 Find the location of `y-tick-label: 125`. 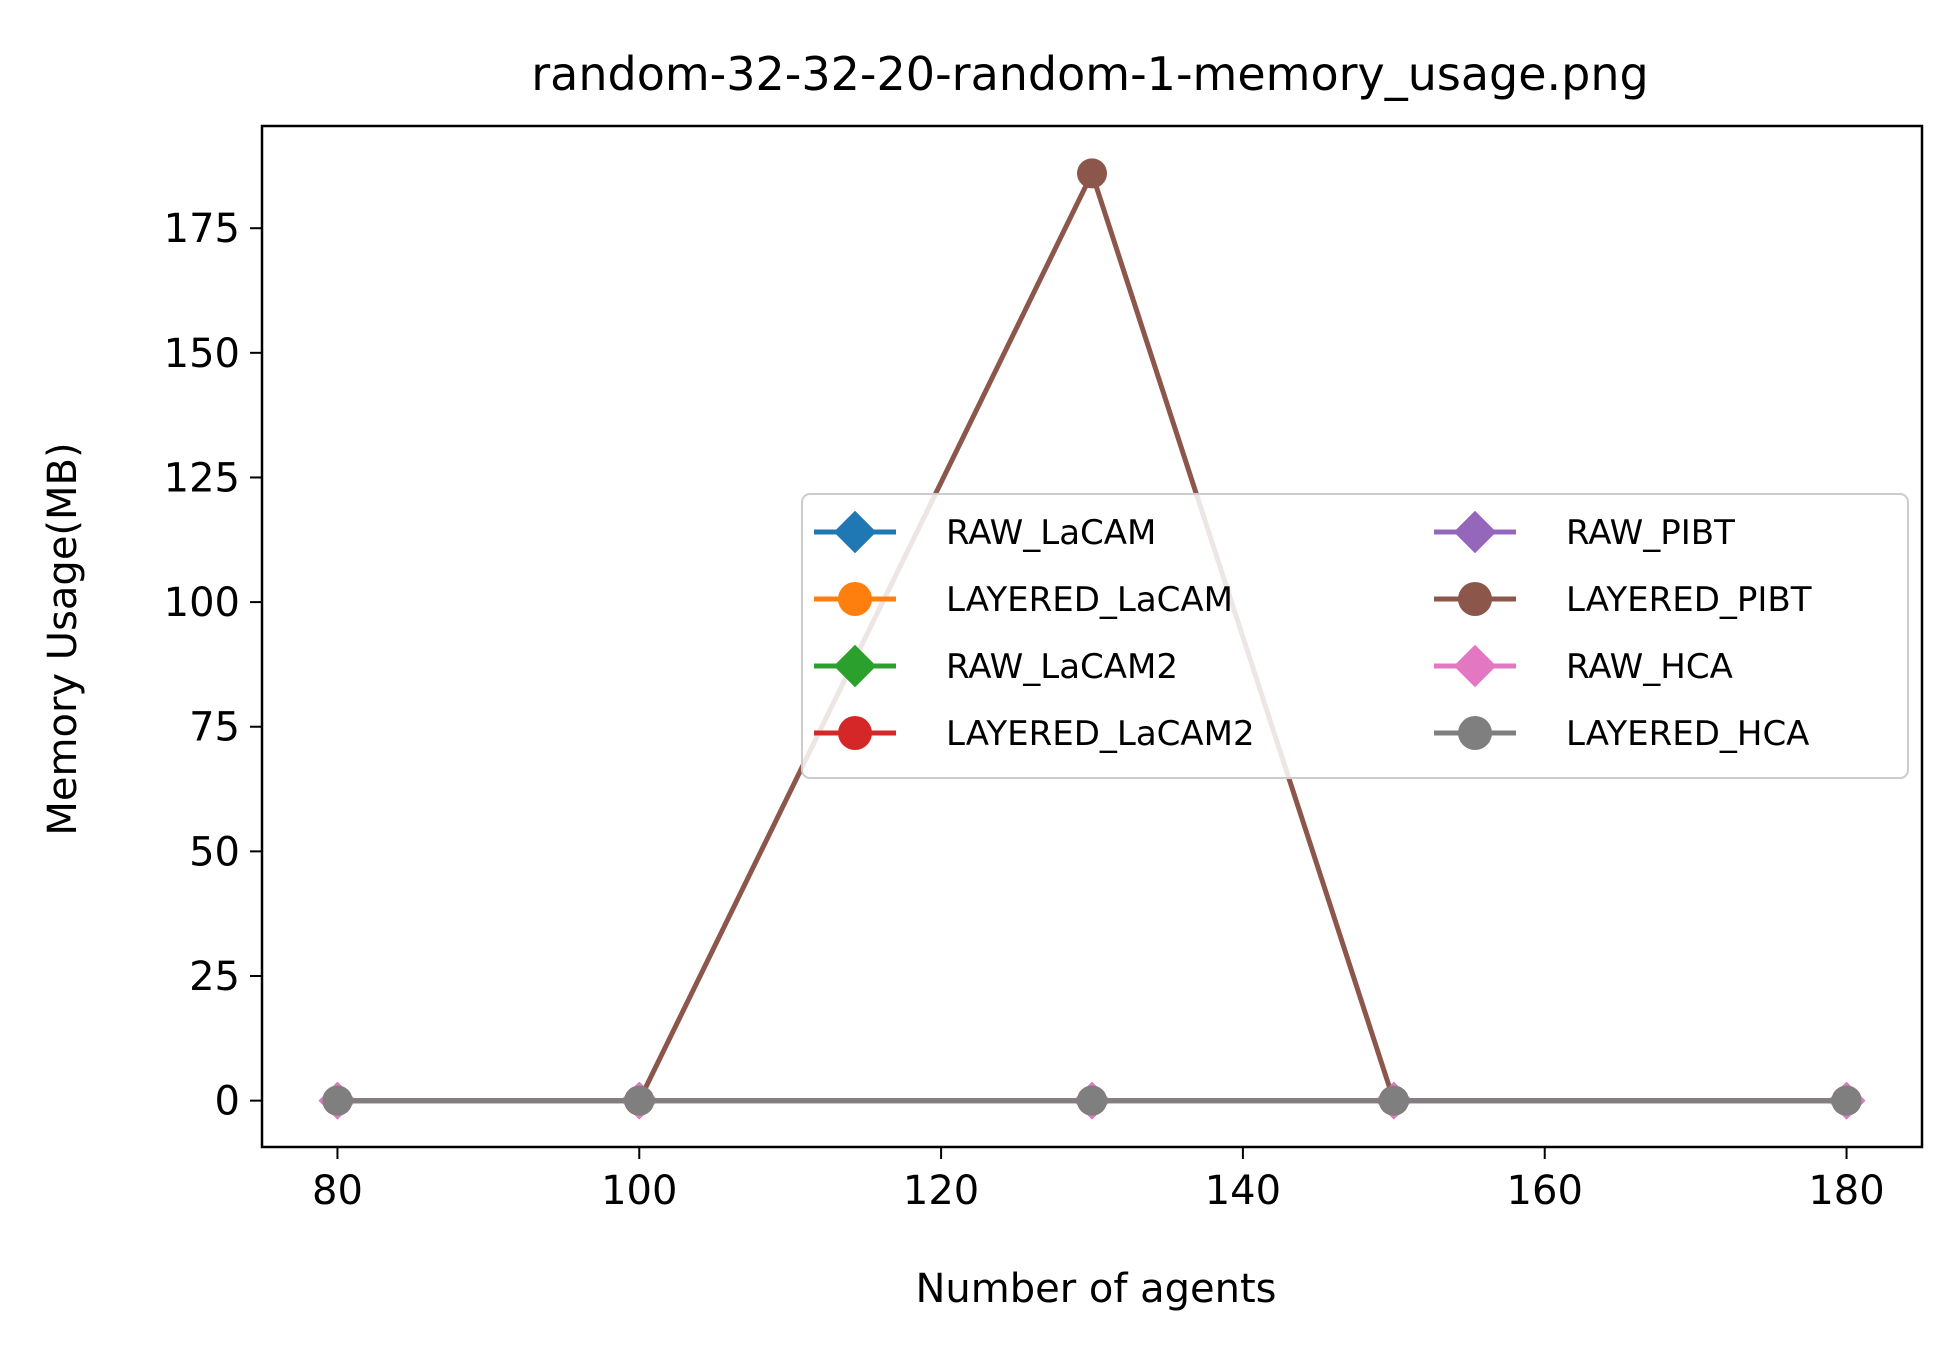

y-tick-label: 125 is located at coordinates (202, 478).